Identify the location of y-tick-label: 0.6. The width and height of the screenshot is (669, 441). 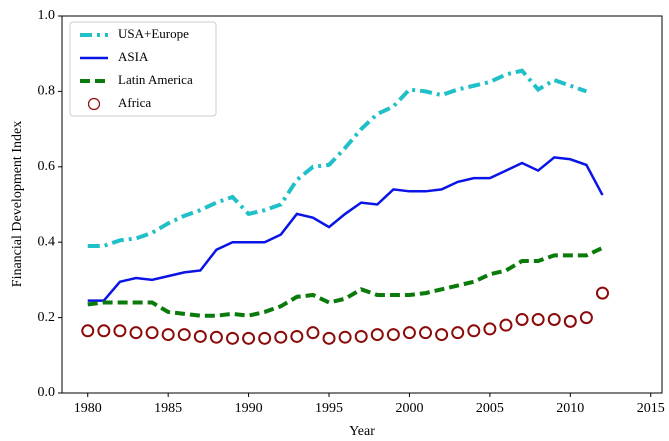
(47, 166).